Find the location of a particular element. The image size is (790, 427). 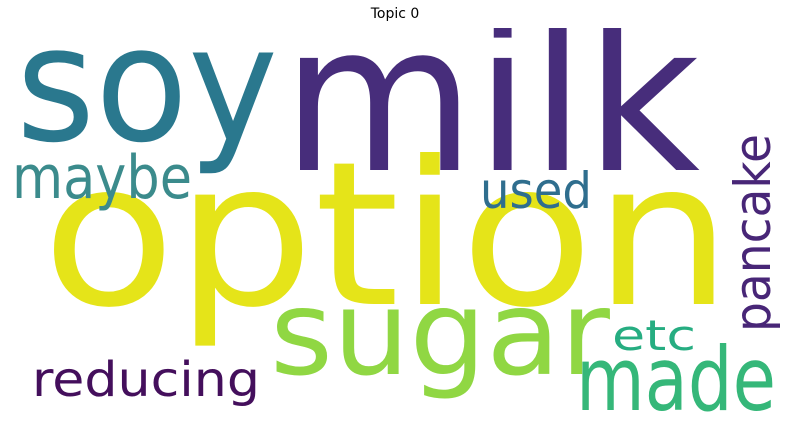

word-reducing: reducing is located at coordinates (146, 380).